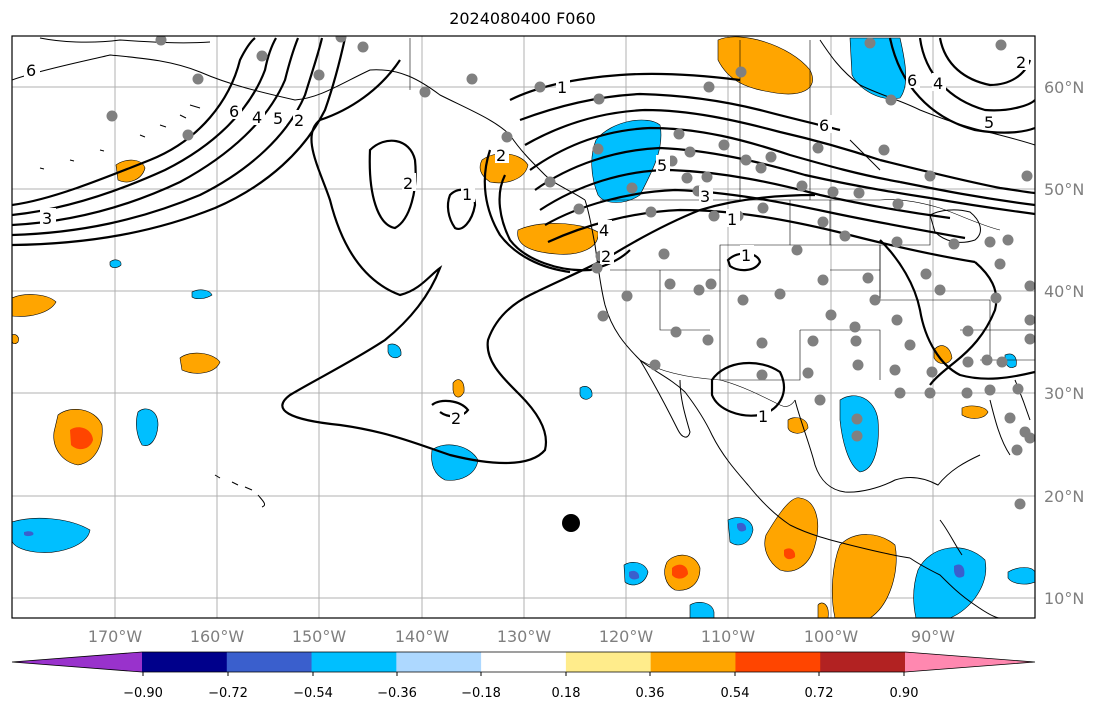 This screenshot has width=1105, height=712. Describe the element at coordinates (313, 693) in the screenshot. I see `colorbar-tick-label: −0.54` at that location.